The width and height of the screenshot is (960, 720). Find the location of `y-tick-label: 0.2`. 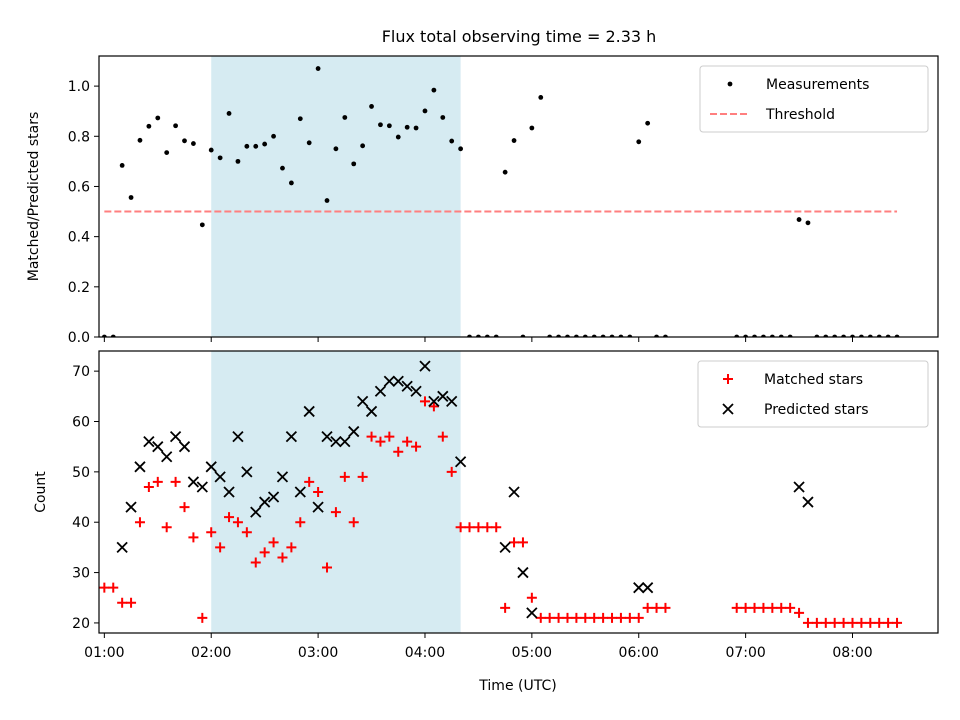

y-tick-label: 0.2 is located at coordinates (79, 288).